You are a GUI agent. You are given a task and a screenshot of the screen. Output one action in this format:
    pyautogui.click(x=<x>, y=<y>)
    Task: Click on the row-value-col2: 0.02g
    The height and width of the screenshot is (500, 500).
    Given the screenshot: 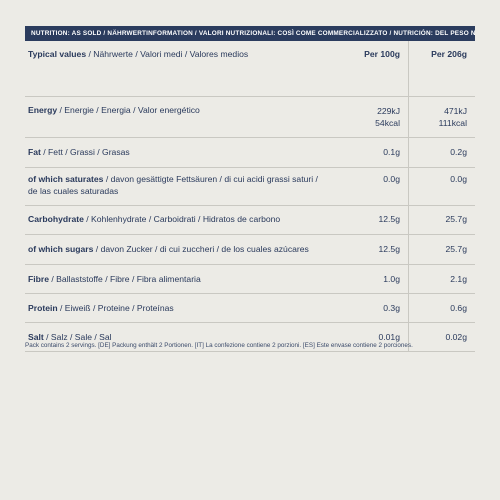 What is the action you would take?
    pyautogui.click(x=441, y=337)
    